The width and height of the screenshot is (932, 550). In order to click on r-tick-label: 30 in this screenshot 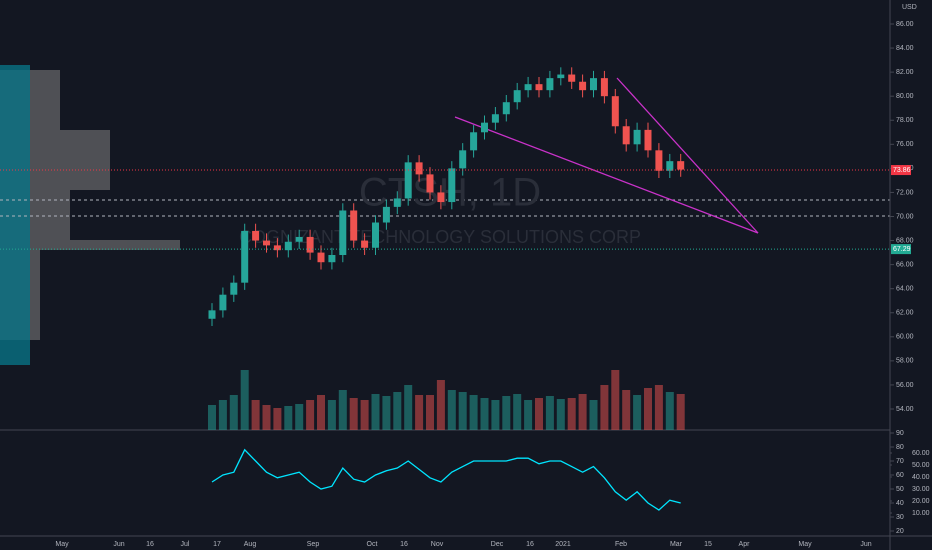, I will do `click(900, 517)`.